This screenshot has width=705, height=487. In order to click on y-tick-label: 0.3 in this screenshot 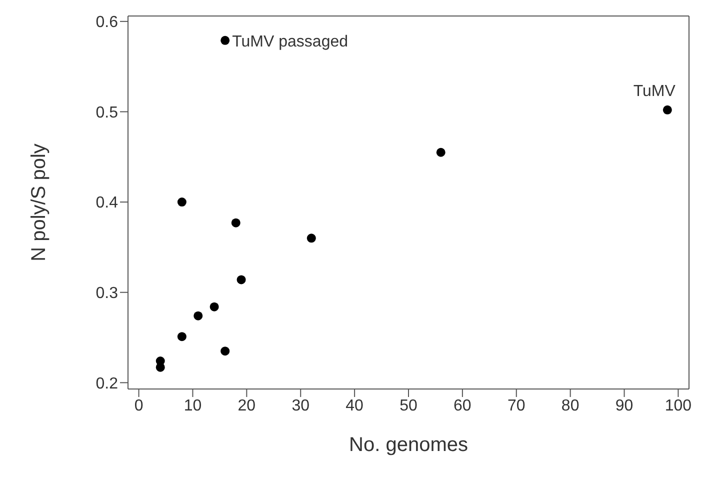, I will do `click(107, 293)`.